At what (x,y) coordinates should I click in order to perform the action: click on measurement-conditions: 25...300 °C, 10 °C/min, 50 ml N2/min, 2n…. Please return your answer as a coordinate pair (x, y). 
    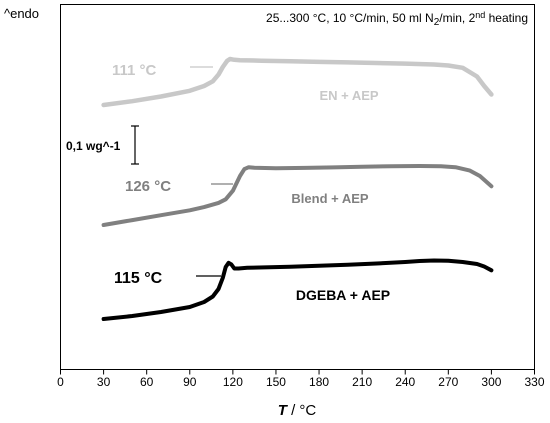
    Looking at the image, I should click on (397, 19).